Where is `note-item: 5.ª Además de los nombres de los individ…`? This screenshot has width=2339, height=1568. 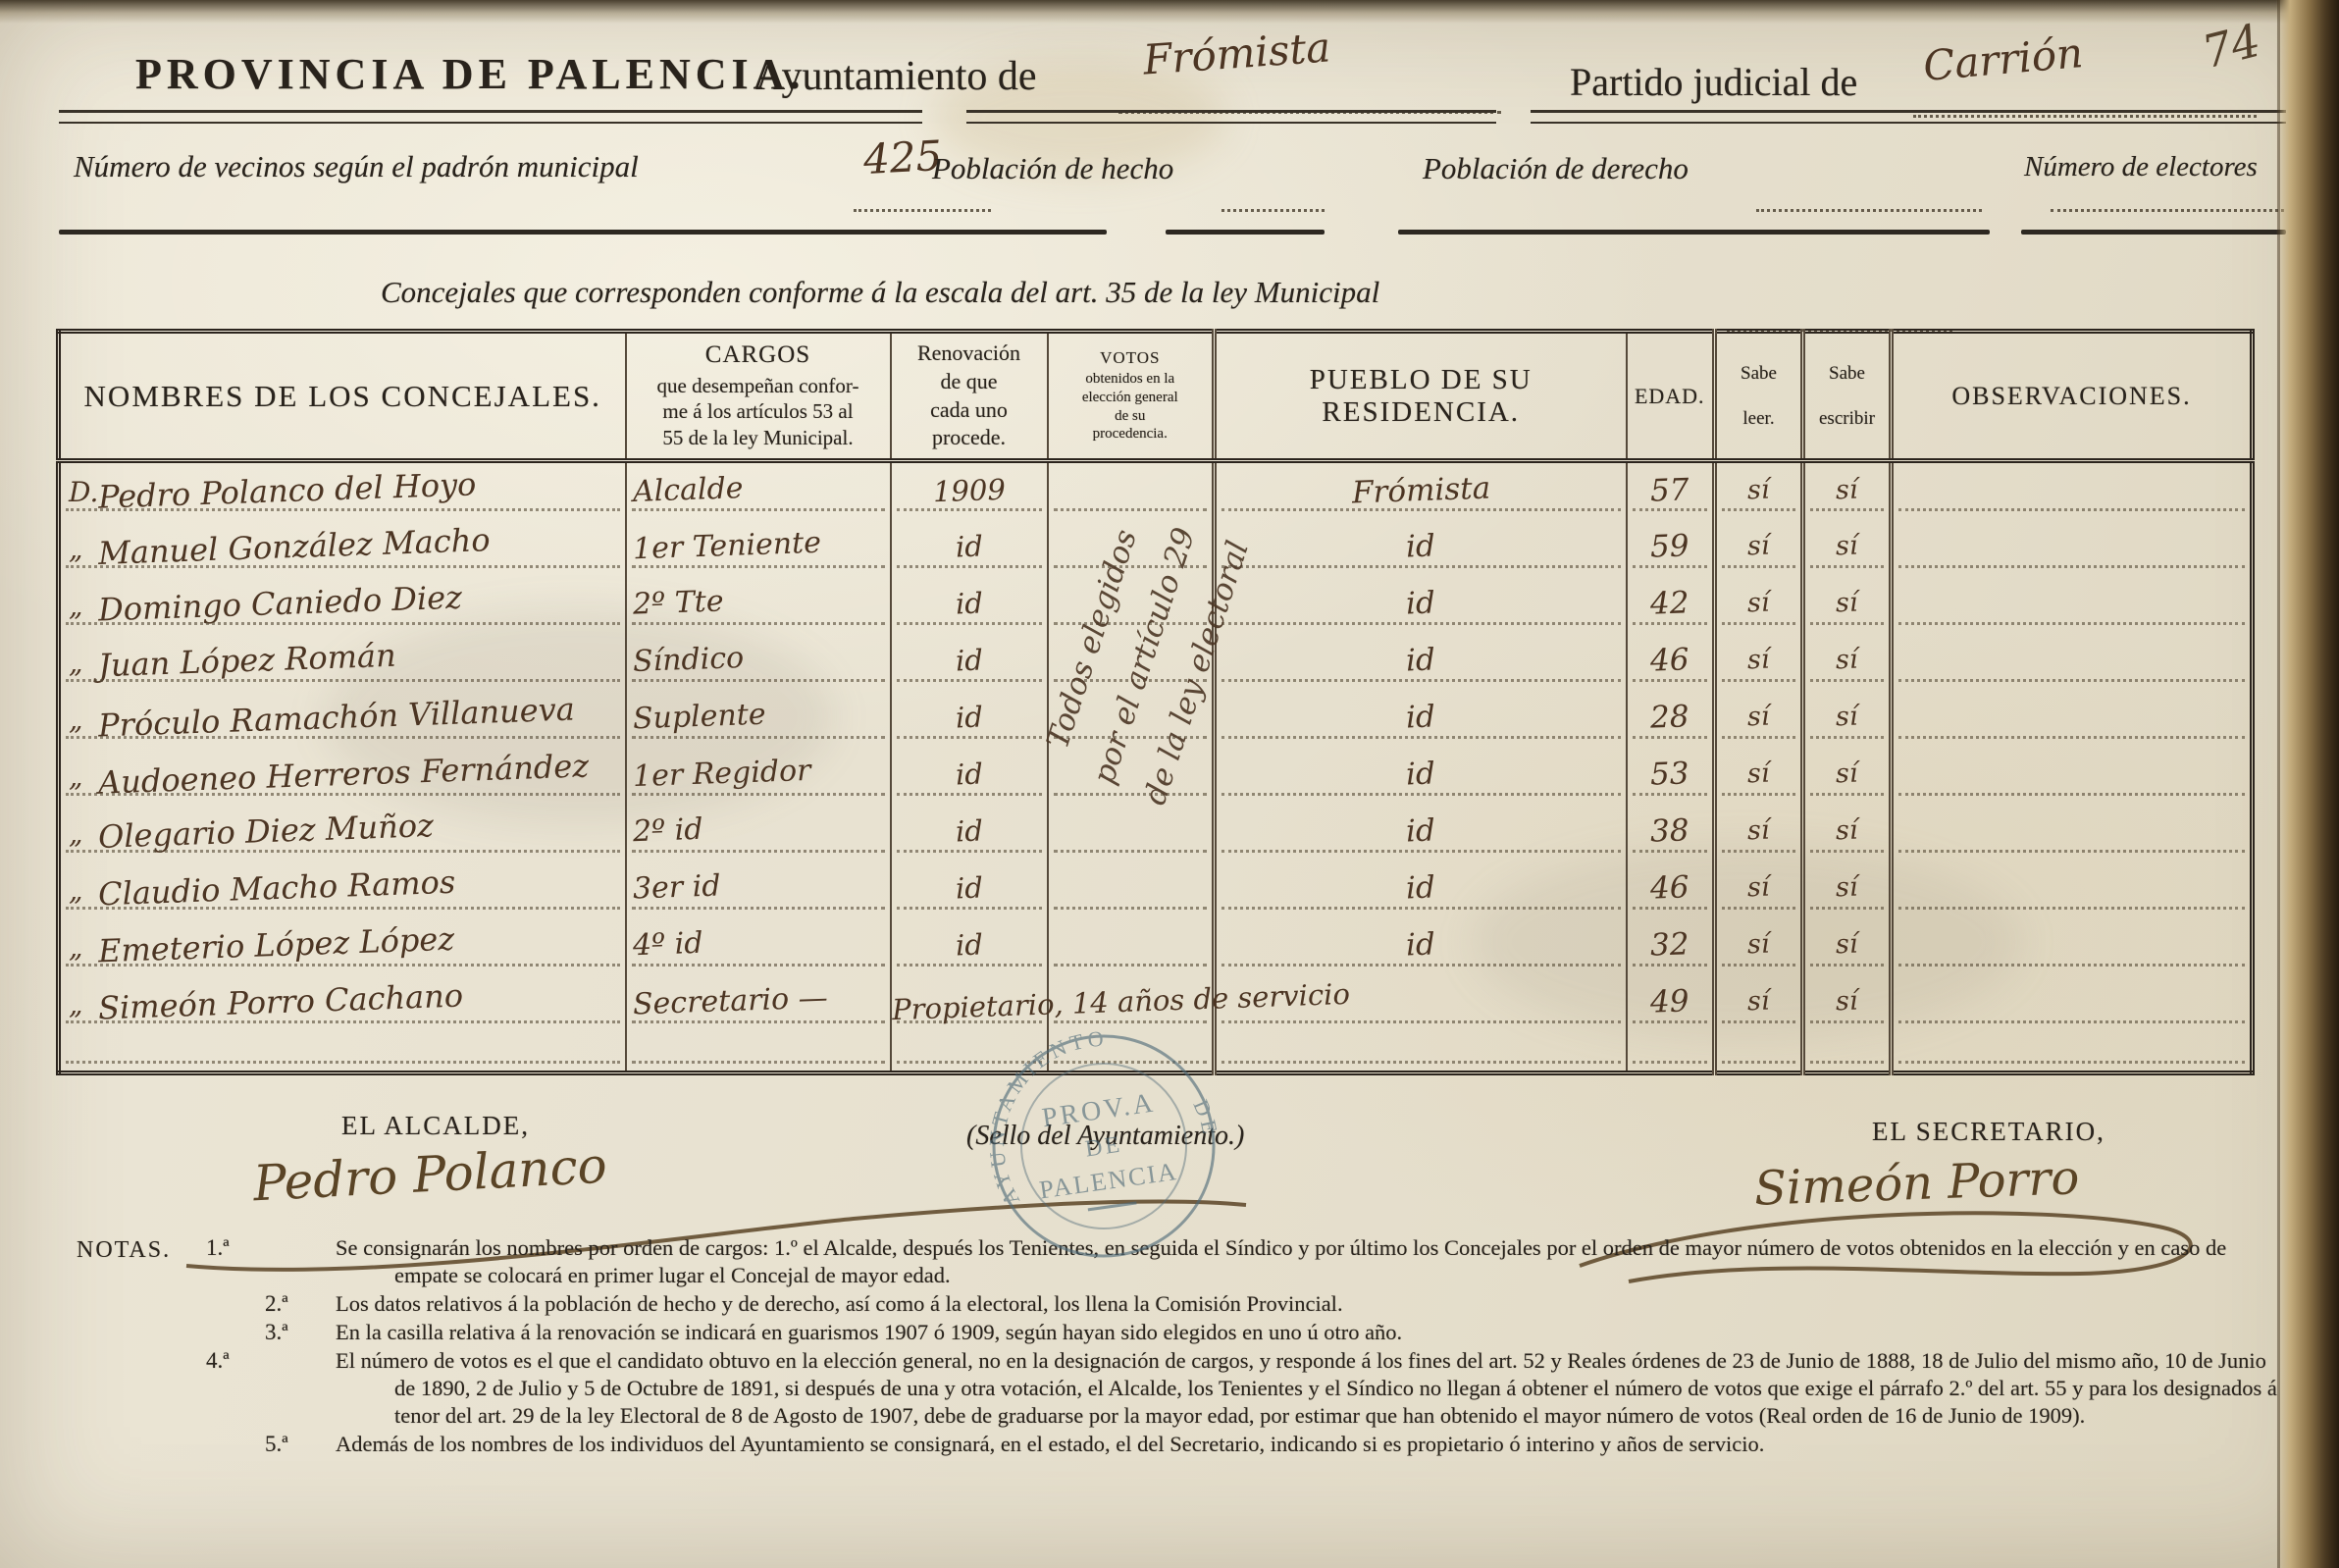
note-item: 5.ª Además de los nombres de los individ… is located at coordinates (1180, 1444).